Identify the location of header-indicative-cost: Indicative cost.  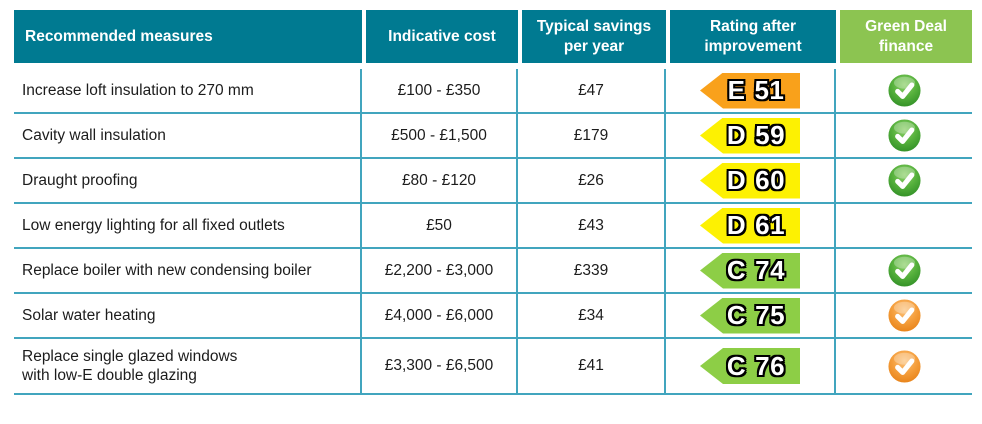
(440, 36).